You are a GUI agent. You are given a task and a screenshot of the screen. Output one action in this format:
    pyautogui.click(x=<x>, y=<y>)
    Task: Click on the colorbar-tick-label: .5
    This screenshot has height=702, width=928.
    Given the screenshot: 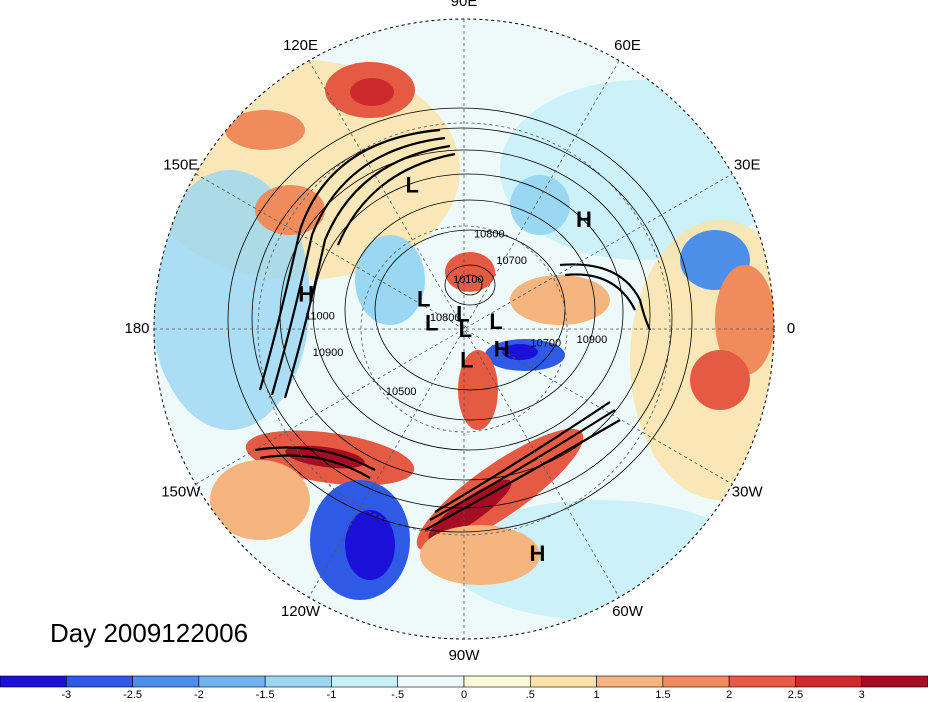 What is the action you would take?
    pyautogui.click(x=530, y=695)
    